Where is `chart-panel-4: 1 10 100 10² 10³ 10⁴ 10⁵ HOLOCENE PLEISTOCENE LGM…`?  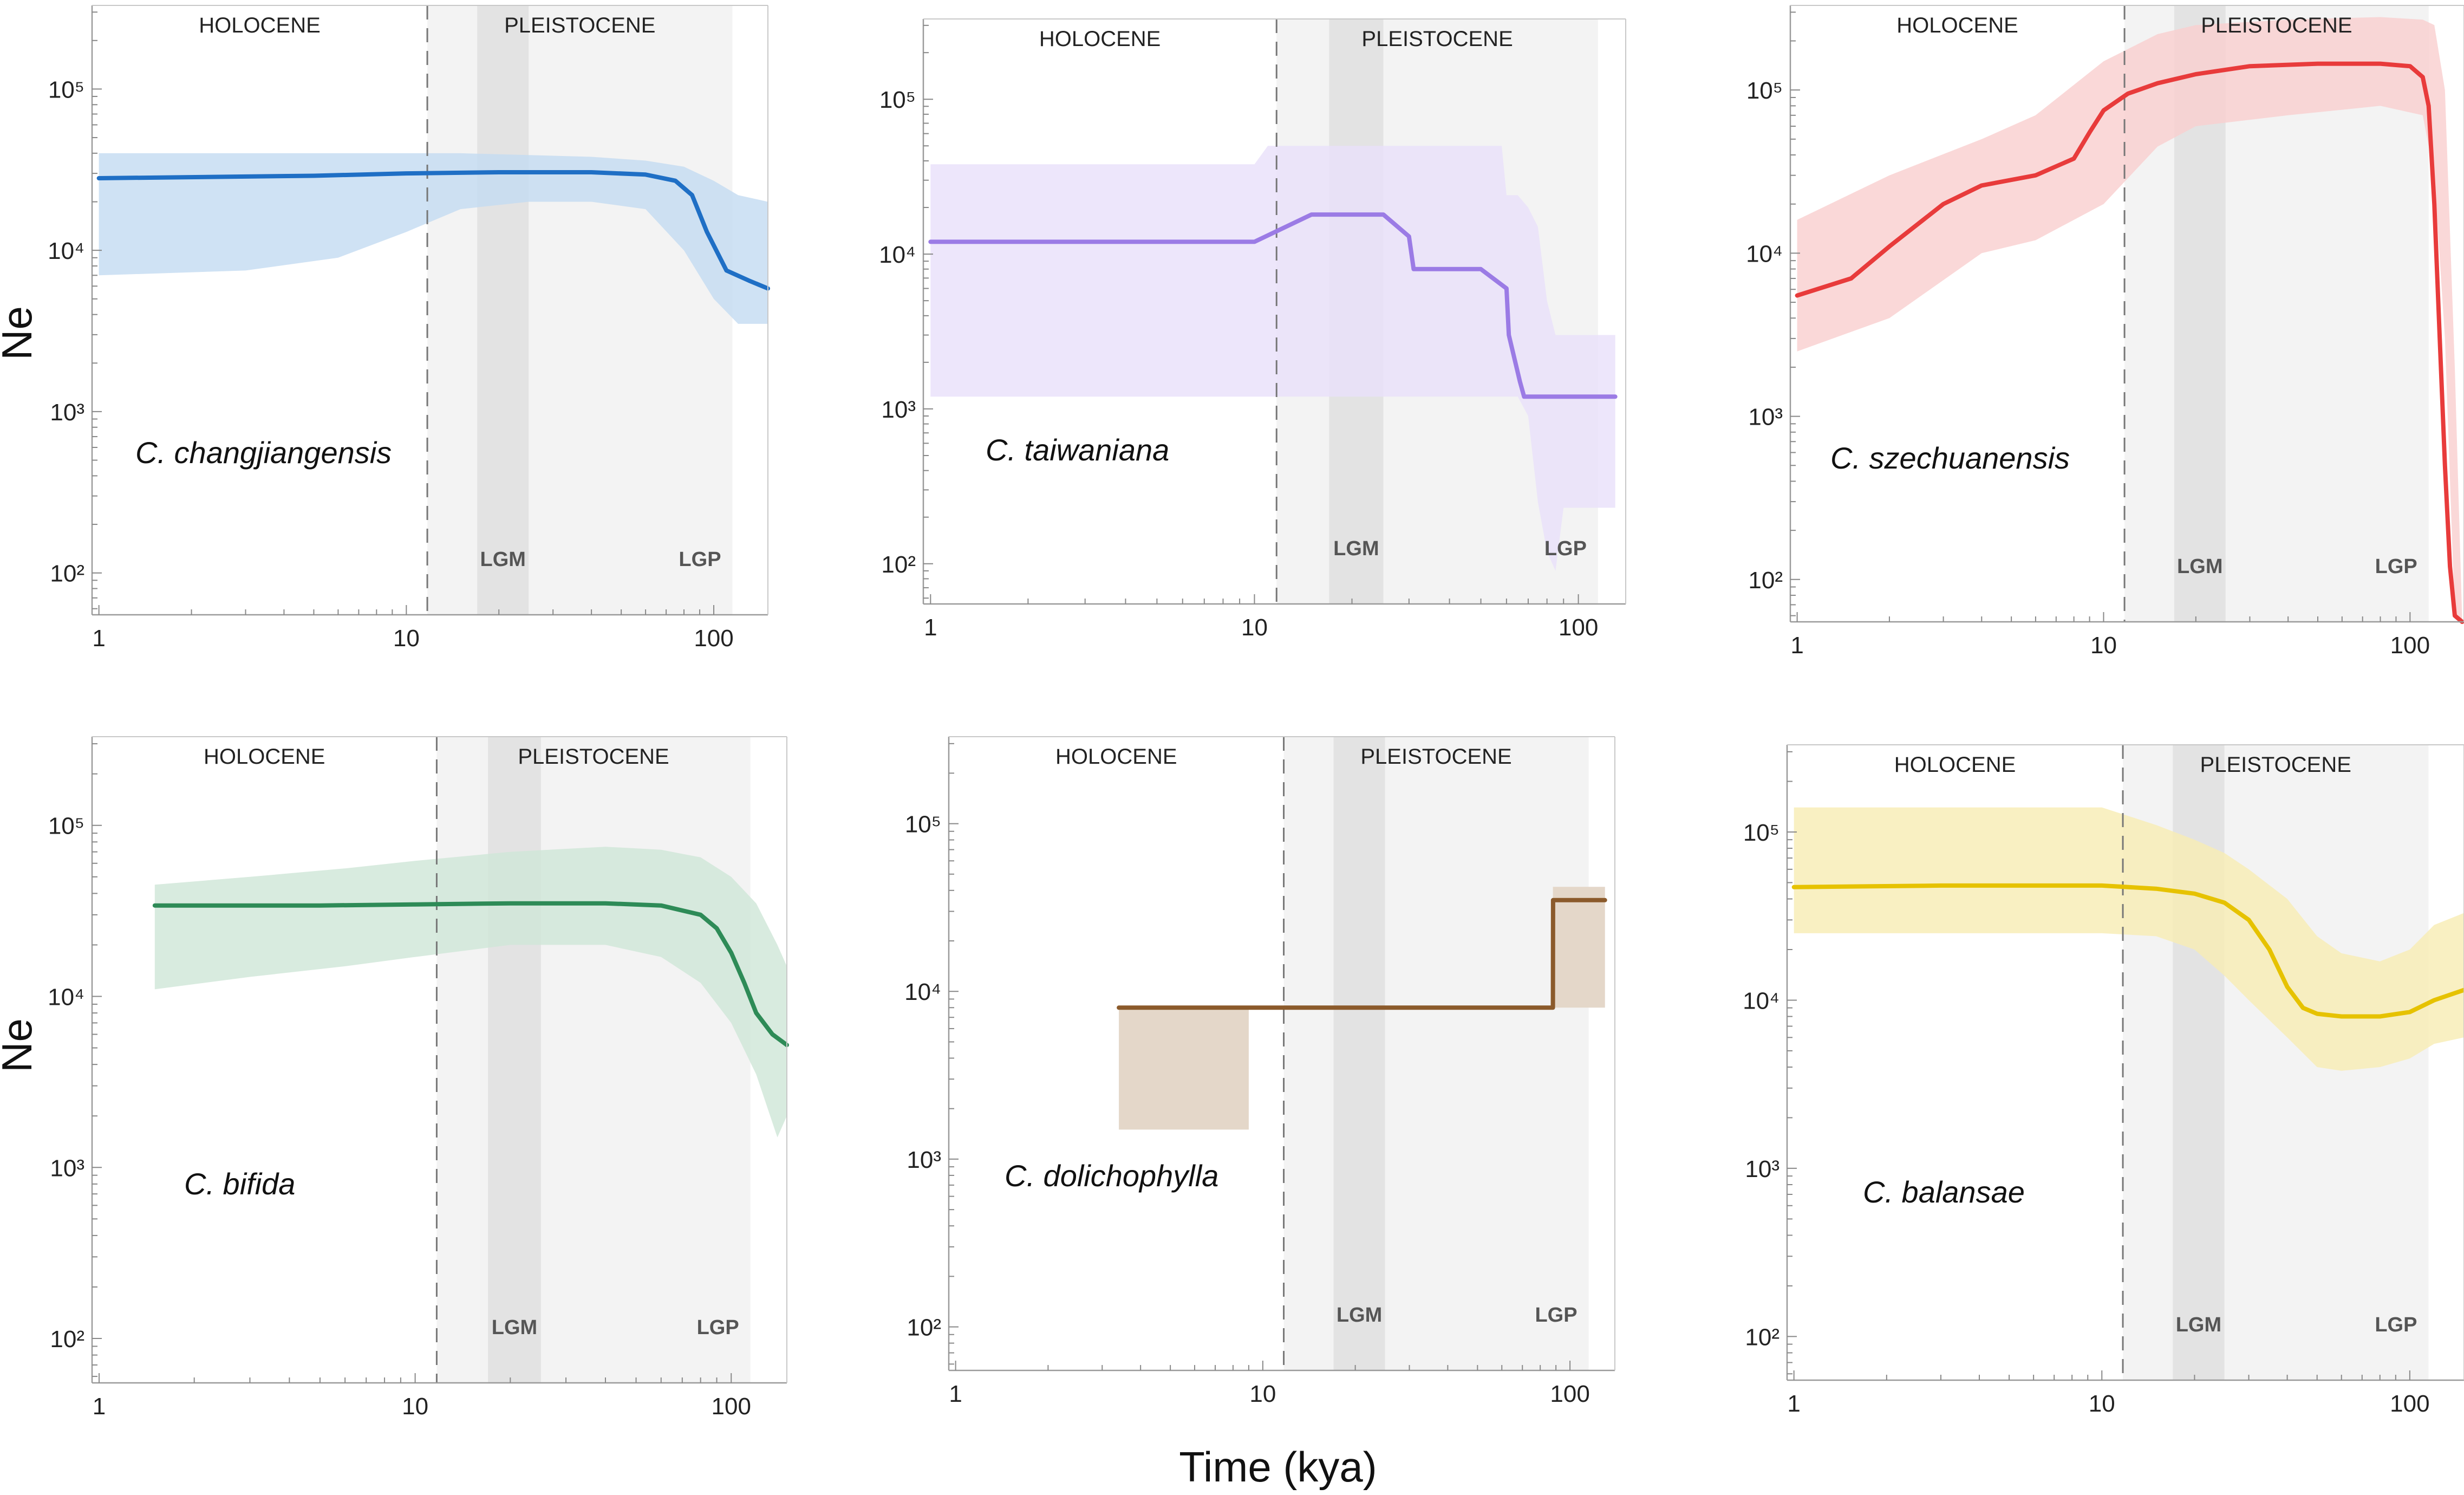 chart-panel-4: 1 10 100 10² 10³ 10⁴ 10⁵ HOLOCENE PLEISTOCENE LGM… is located at coordinates (418, 1078).